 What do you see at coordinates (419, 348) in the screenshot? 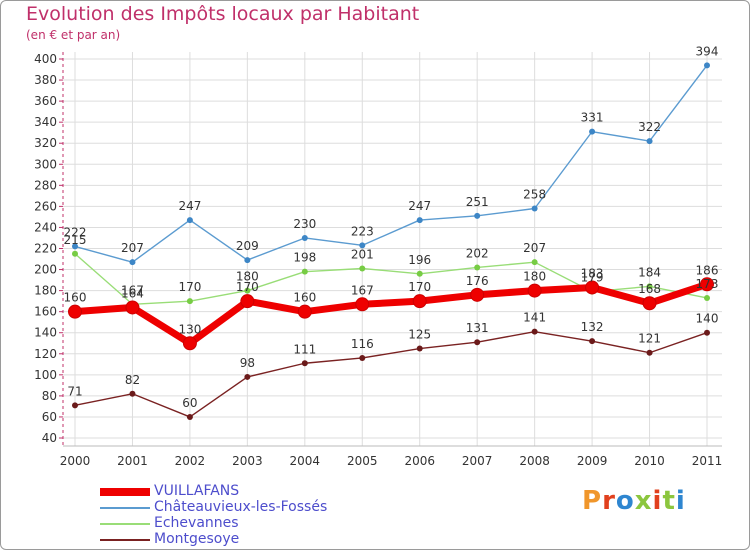
I see `data-point-3-2006` at bounding box center [419, 348].